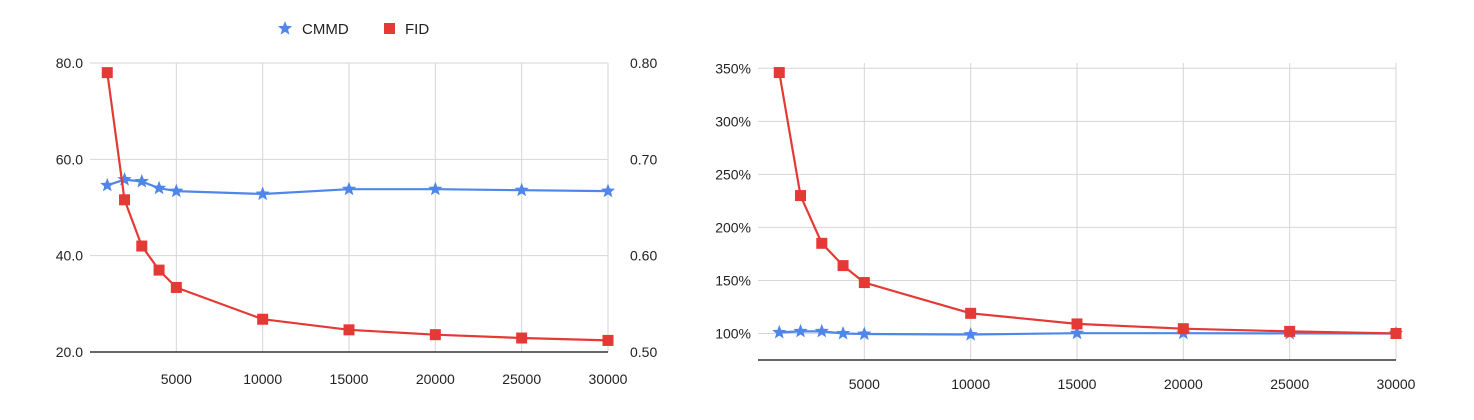 The image size is (1474, 420). What do you see at coordinates (69, 159) in the screenshot?
I see `left-y-tick-2: 60.0` at bounding box center [69, 159].